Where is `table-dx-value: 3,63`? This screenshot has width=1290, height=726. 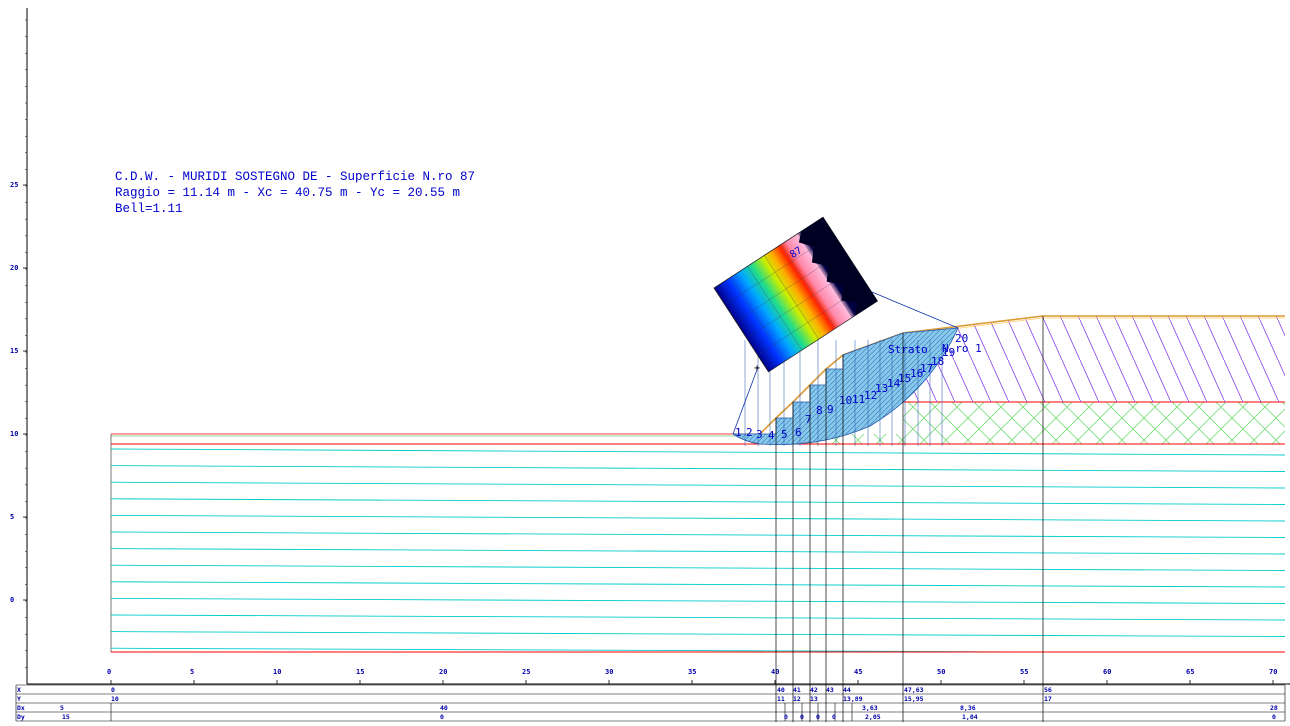
table-dx-value: 3,63 is located at coordinates (870, 708).